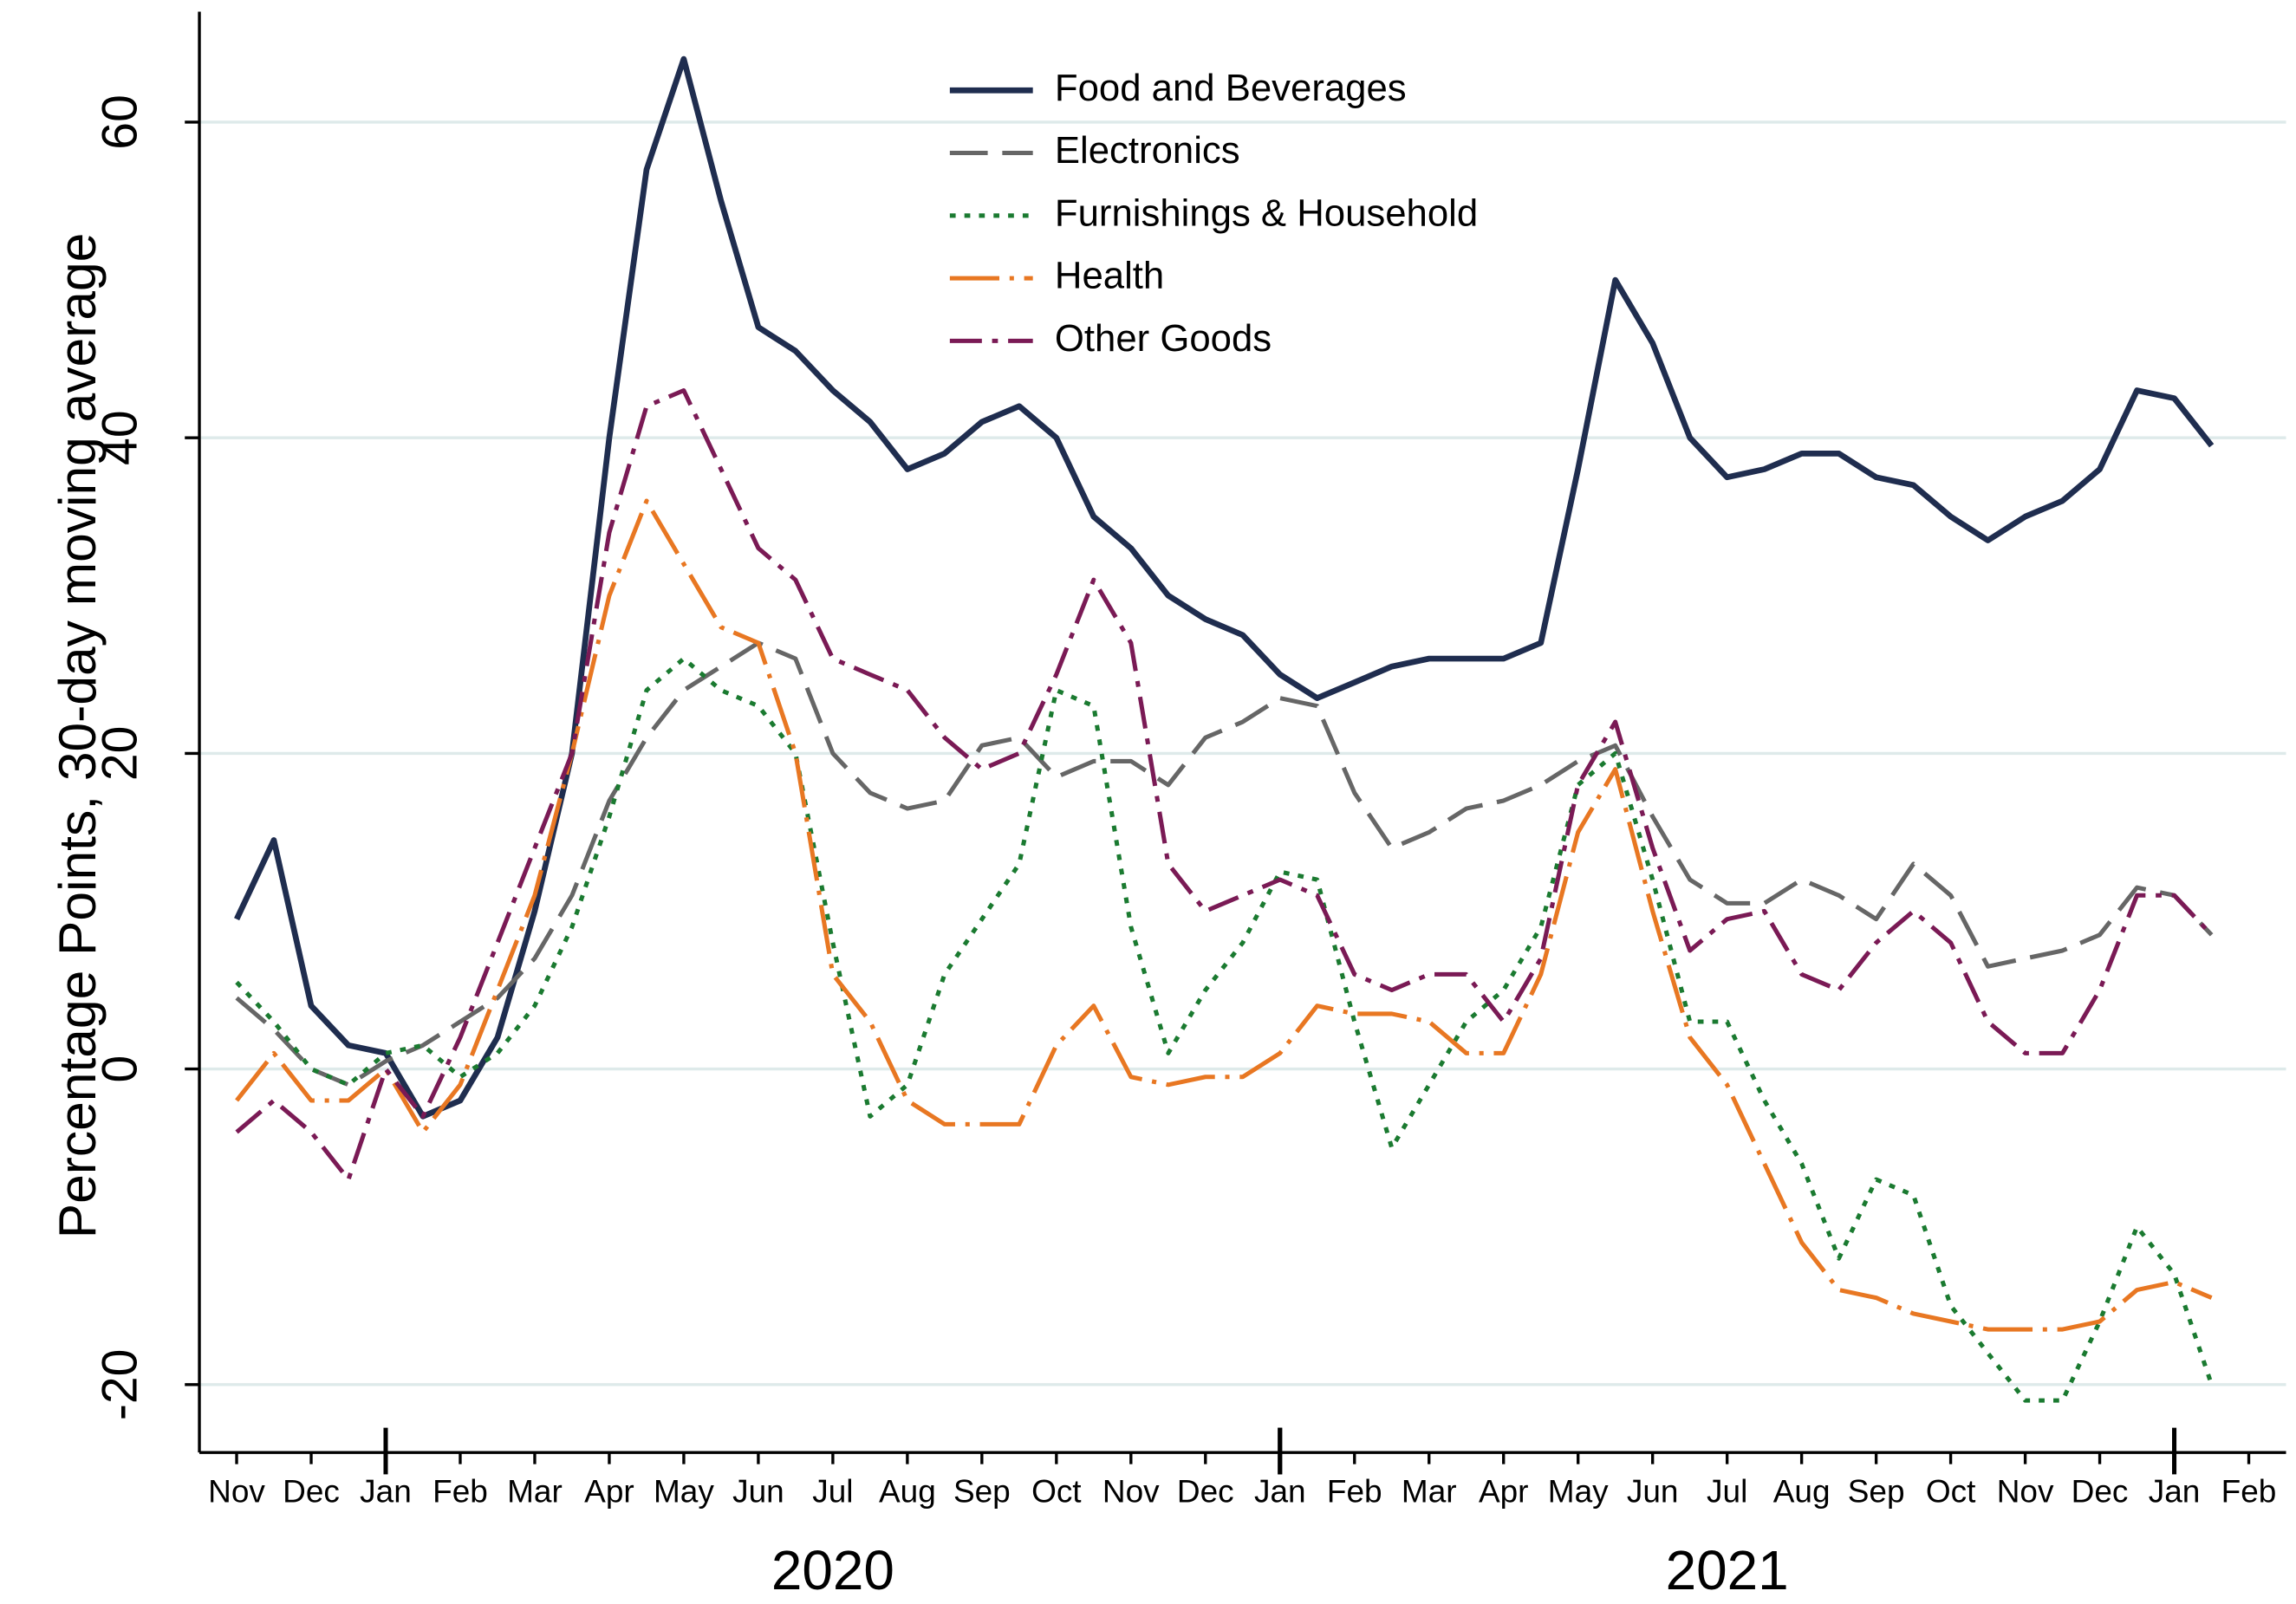 The image size is (2296, 1604). I want to click on legend-label: Electronics, so click(1147, 150).